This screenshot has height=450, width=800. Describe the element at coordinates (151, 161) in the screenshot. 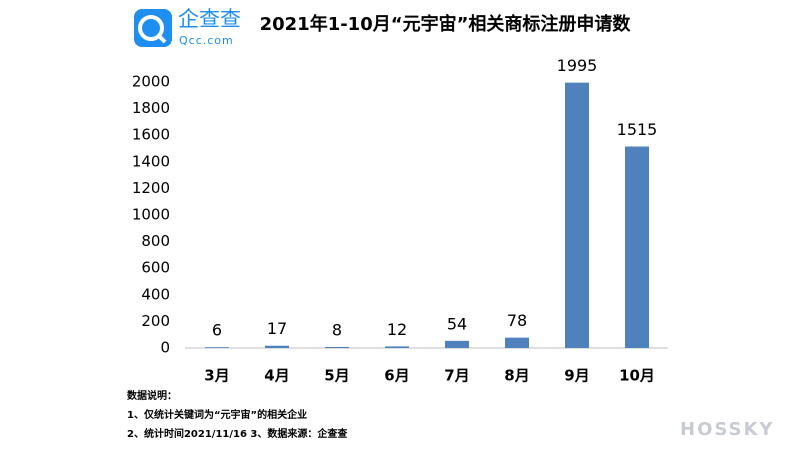

I see `y-tick-label: 1400` at that location.